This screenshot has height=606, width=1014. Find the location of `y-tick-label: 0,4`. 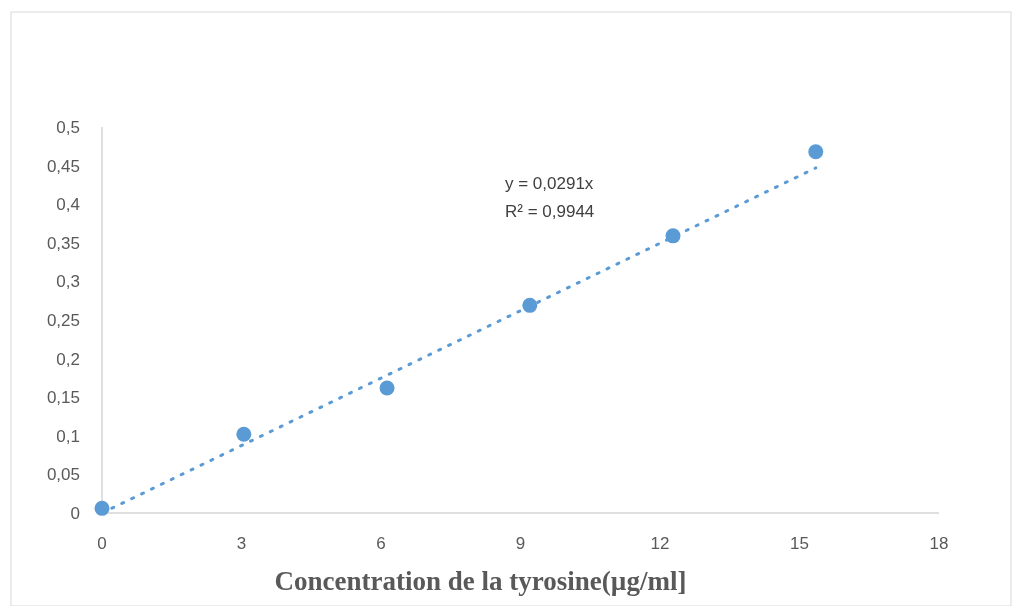

y-tick-label: 0,4 is located at coordinates (68, 205).